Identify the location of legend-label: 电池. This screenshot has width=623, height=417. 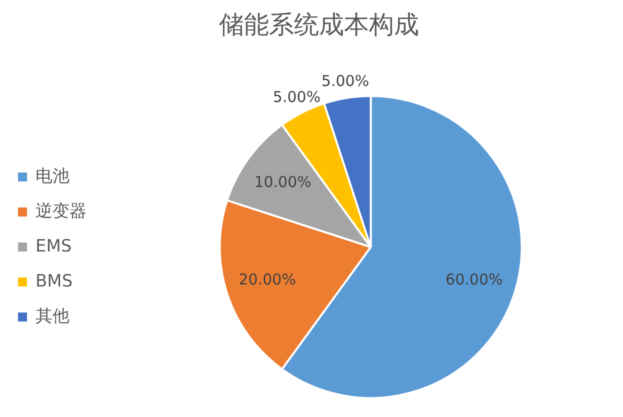
(53, 176).